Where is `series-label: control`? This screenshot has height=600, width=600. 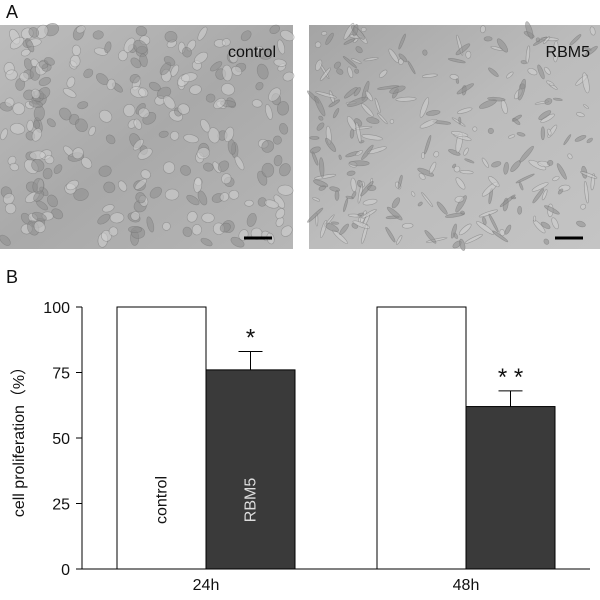
series-label: control is located at coordinates (162, 500).